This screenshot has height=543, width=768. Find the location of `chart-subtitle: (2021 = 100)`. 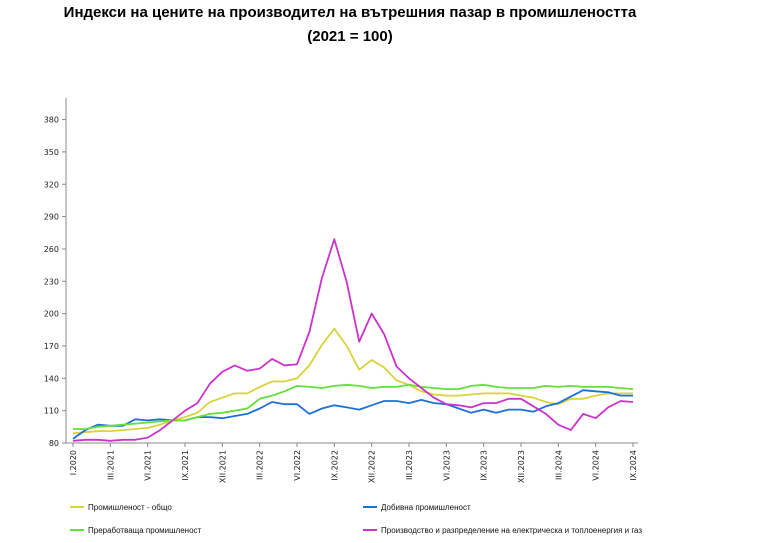

chart-subtitle: (2021 = 100) is located at coordinates (350, 36).